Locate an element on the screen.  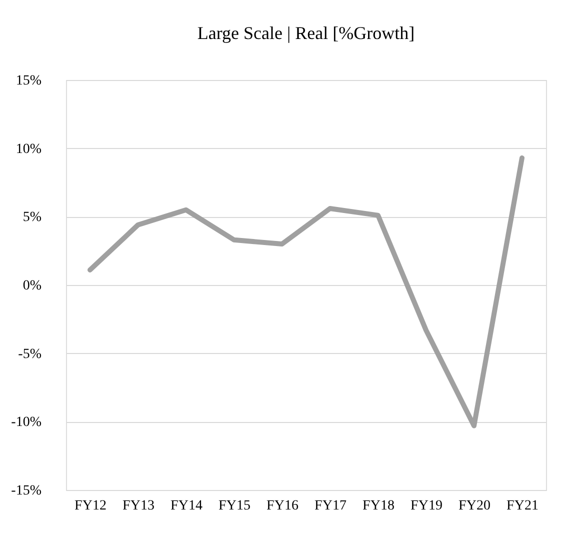
y-tick-label: 15% is located at coordinates (29, 81).